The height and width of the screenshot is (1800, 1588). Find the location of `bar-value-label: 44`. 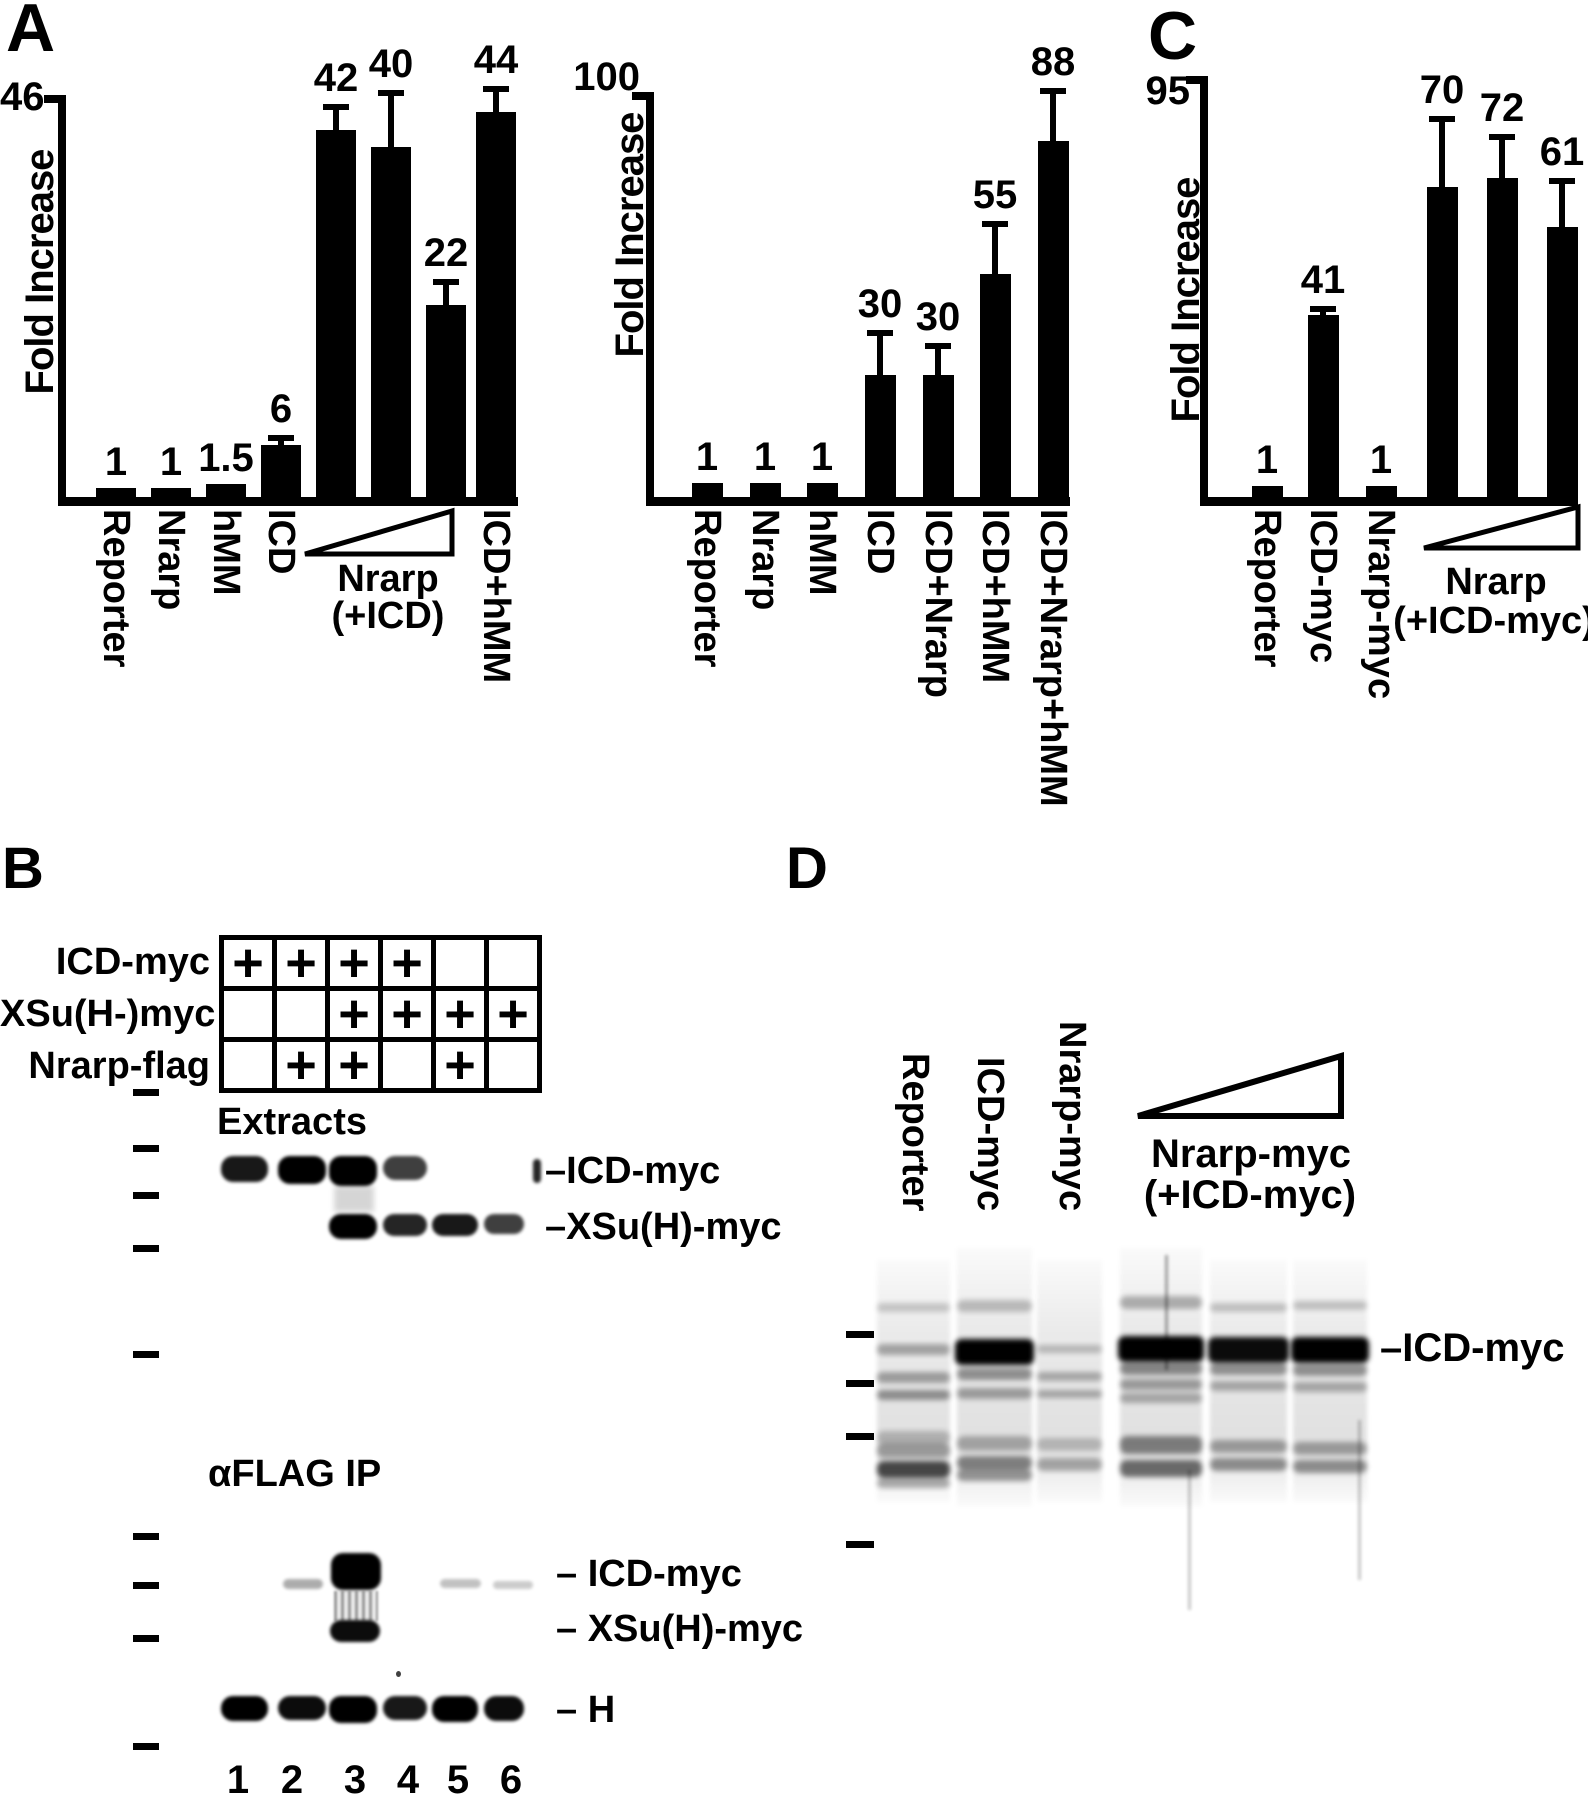

bar-value-label: 44 is located at coordinates (496, 60).